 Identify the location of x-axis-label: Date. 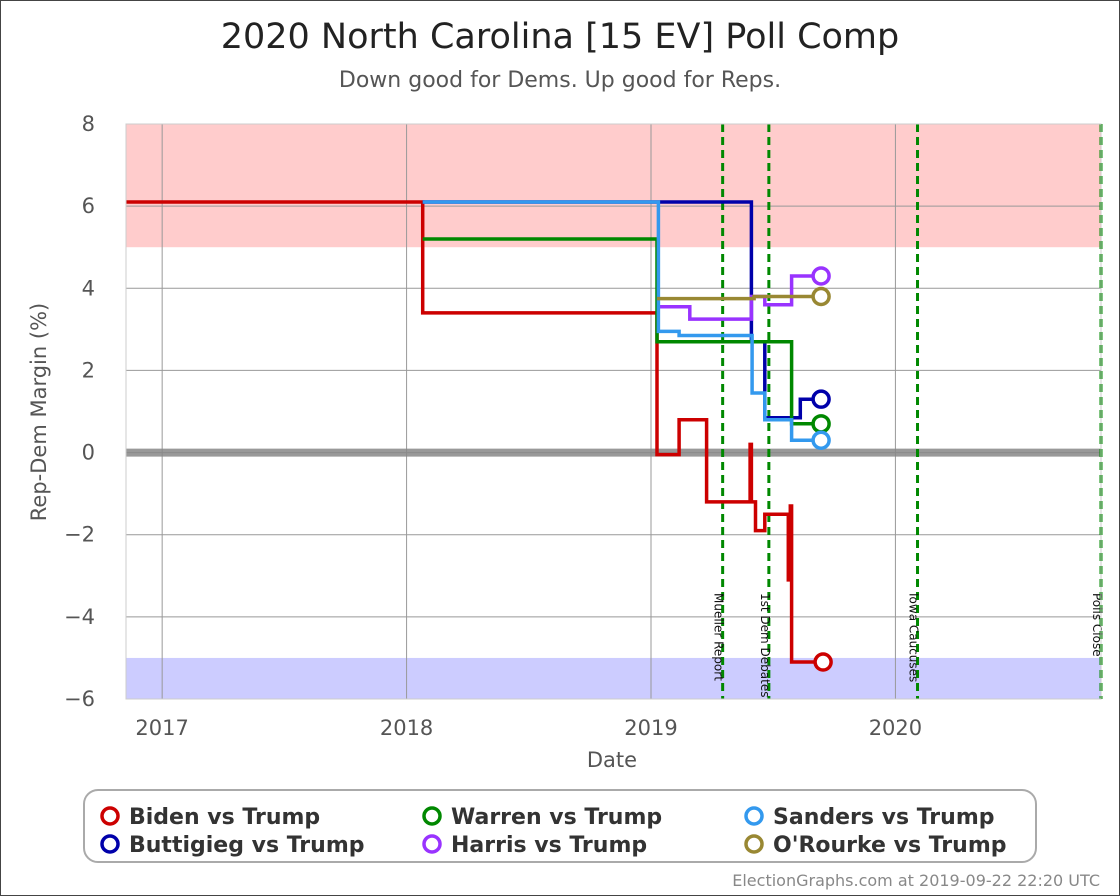
(612, 760).